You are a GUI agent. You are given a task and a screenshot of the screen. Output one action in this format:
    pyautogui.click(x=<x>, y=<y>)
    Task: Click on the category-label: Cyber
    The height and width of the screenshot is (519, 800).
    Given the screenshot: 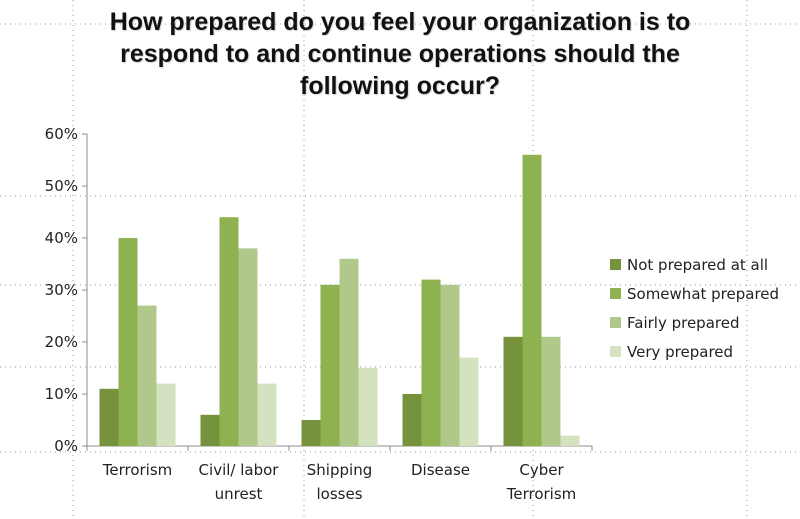 What is the action you would take?
    pyautogui.click(x=541, y=470)
    